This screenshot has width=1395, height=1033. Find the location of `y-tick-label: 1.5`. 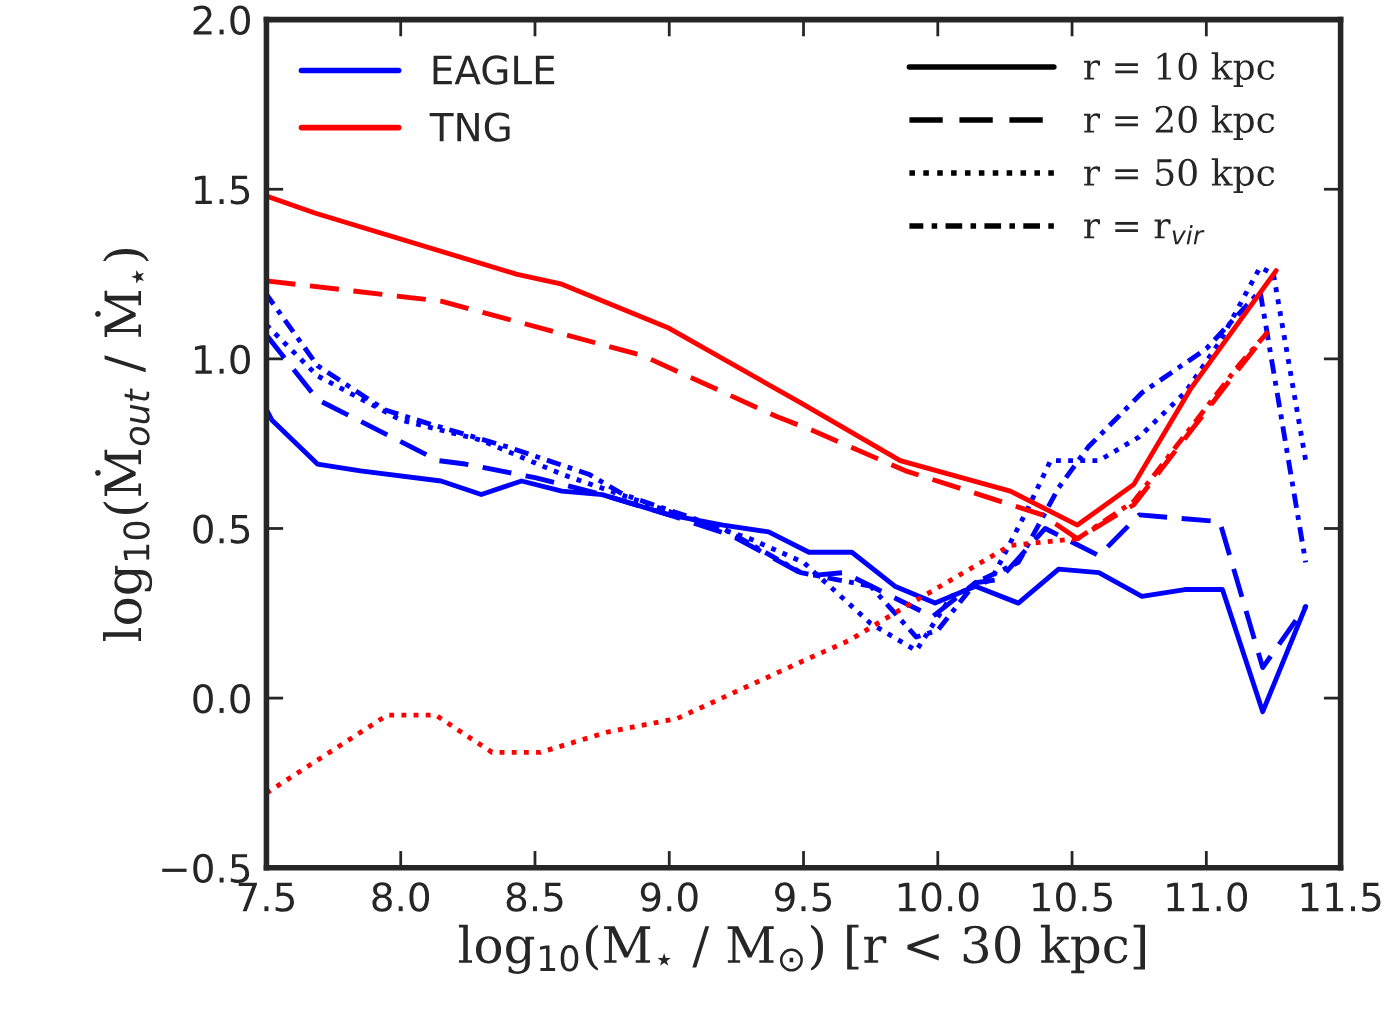

y-tick-label: 1.5 is located at coordinates (222, 190).